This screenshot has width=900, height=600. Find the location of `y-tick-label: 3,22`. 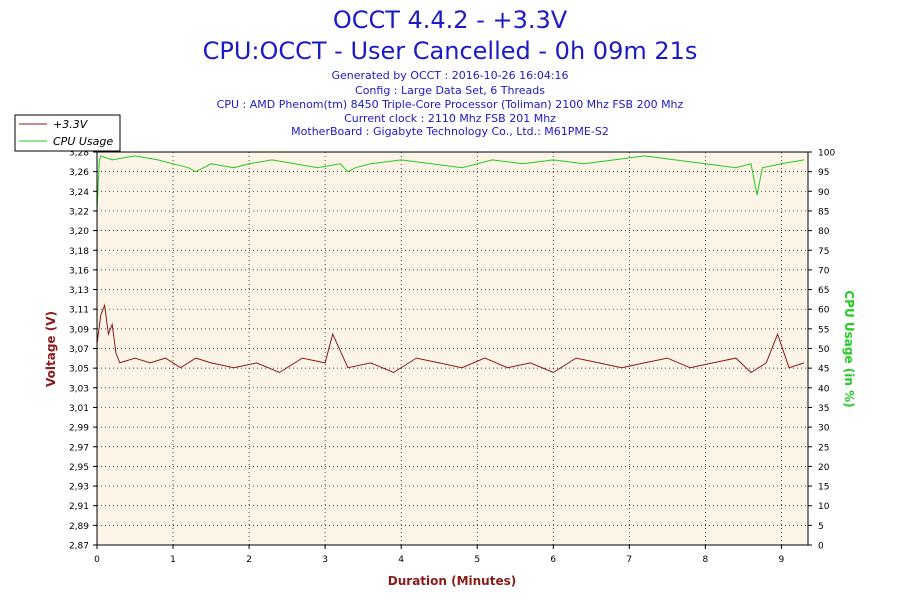

y-tick-label: 3,22 is located at coordinates (79, 212).